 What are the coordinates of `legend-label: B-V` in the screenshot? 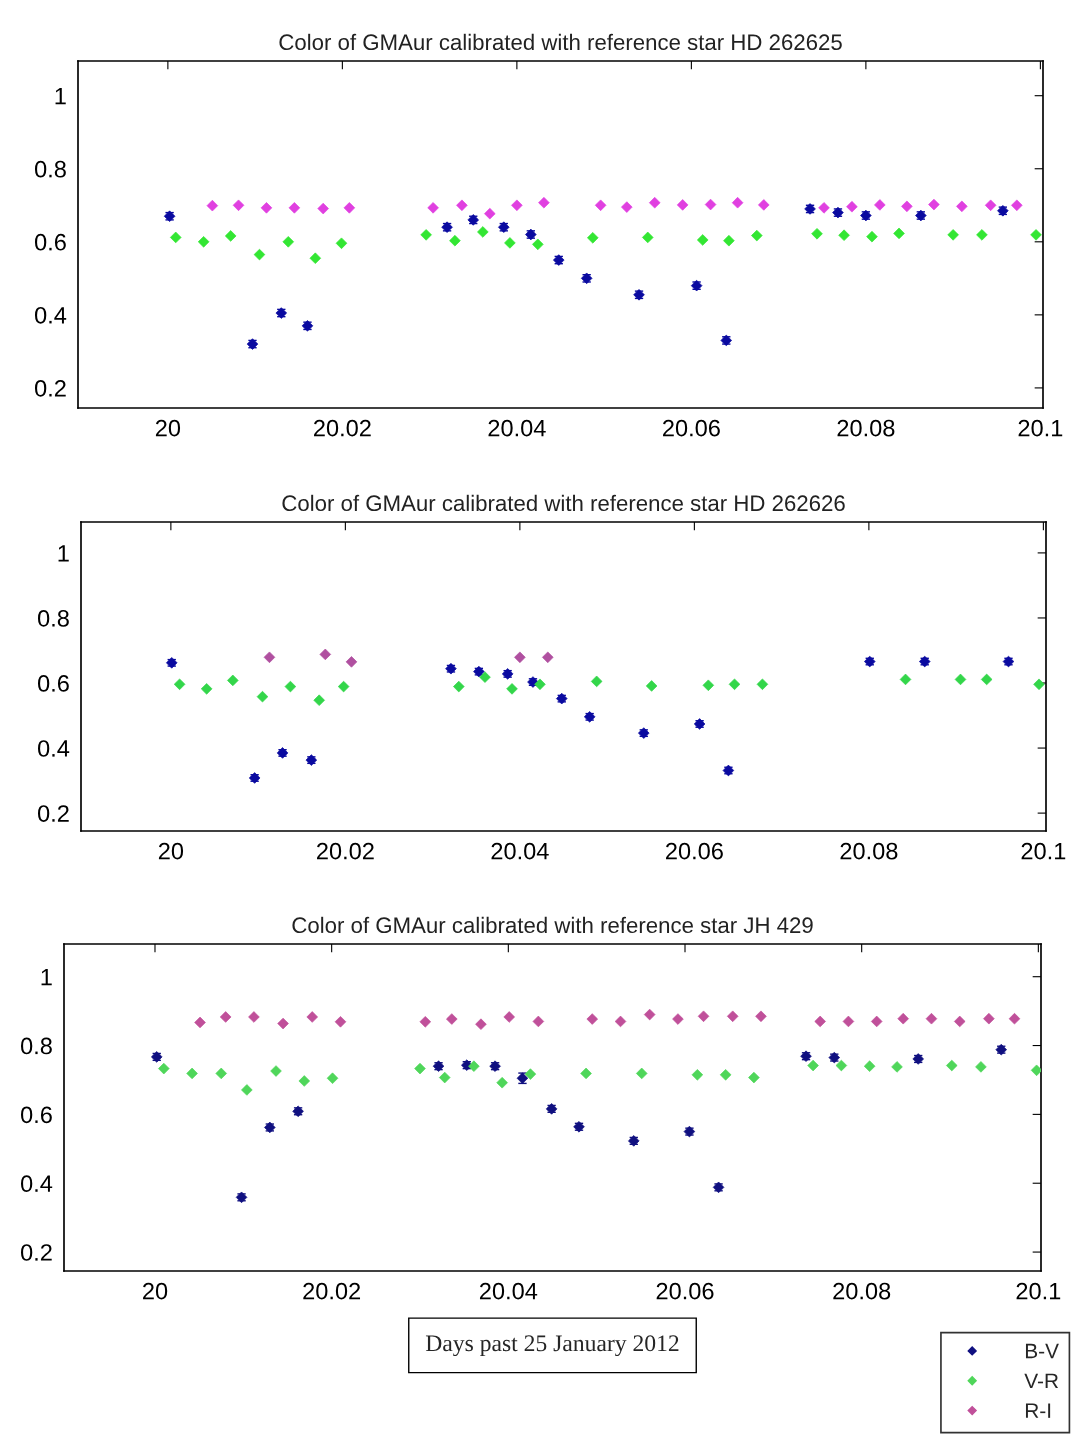 It's located at (1042, 1351).